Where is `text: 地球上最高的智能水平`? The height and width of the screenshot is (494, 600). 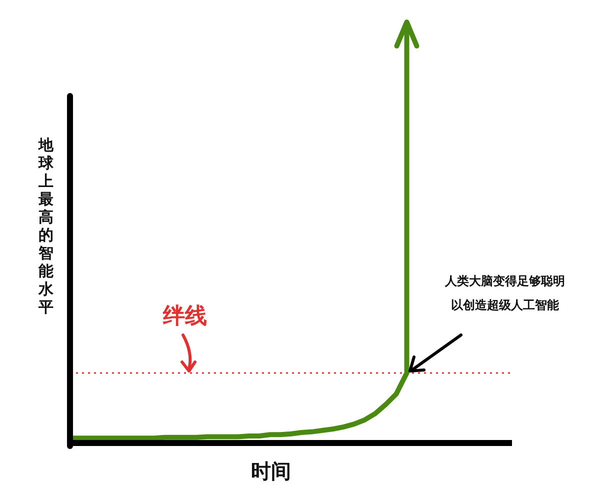
text: 地球上最高的智能水平 is located at coordinates (46, 226).